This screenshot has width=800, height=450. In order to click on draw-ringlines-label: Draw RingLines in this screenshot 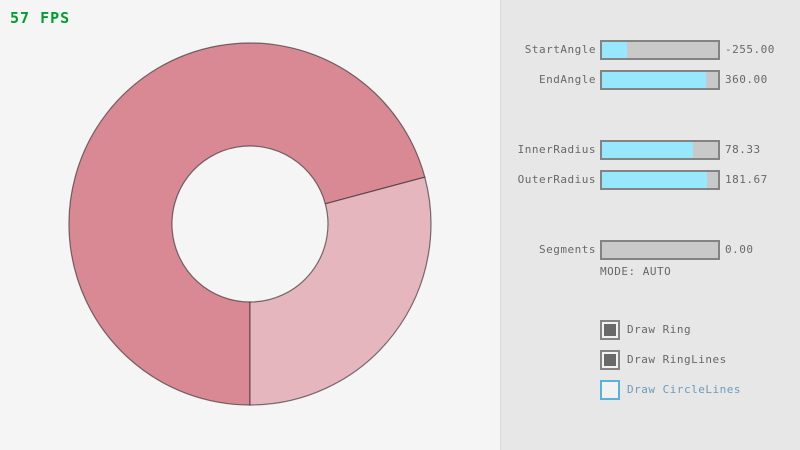, I will do `click(677, 359)`.